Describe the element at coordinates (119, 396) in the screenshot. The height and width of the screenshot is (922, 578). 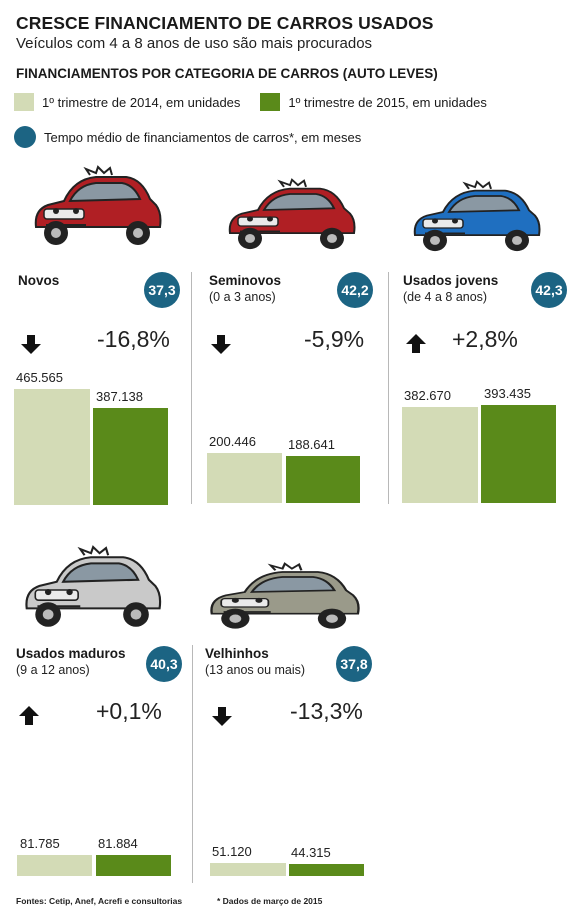
I see `value-label-2015: 387.138` at that location.